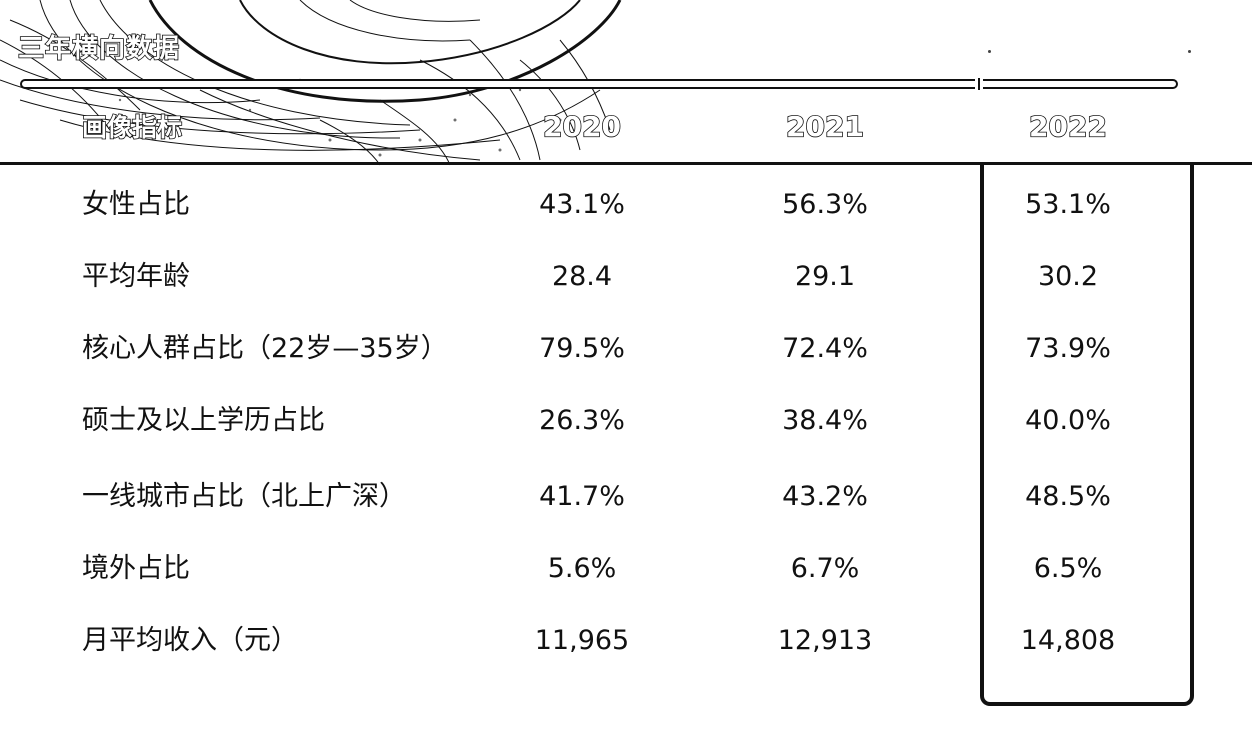  I want to click on cell-2022: 30.2, so click(1068, 276).